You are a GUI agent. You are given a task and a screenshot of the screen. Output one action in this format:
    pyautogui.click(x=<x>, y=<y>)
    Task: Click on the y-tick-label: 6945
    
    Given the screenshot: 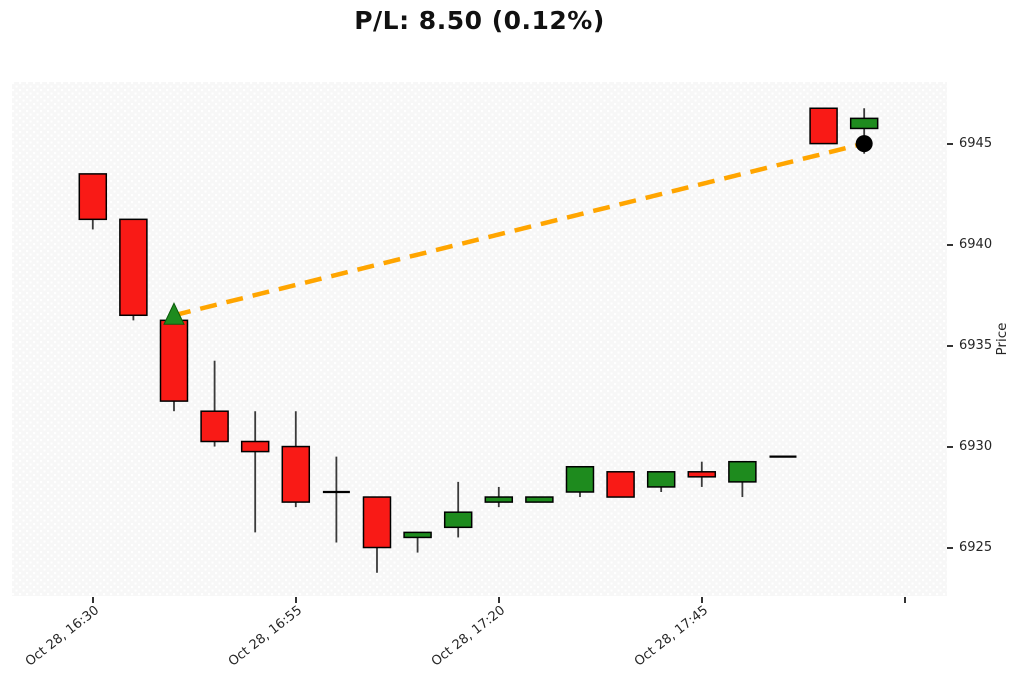 What is the action you would take?
    pyautogui.click(x=976, y=143)
    